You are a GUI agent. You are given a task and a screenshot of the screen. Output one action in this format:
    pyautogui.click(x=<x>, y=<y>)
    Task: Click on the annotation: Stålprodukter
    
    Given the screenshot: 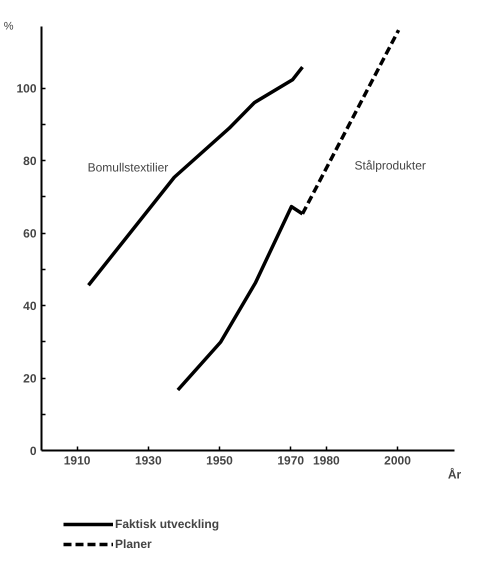 What is the action you would take?
    pyautogui.click(x=390, y=165)
    